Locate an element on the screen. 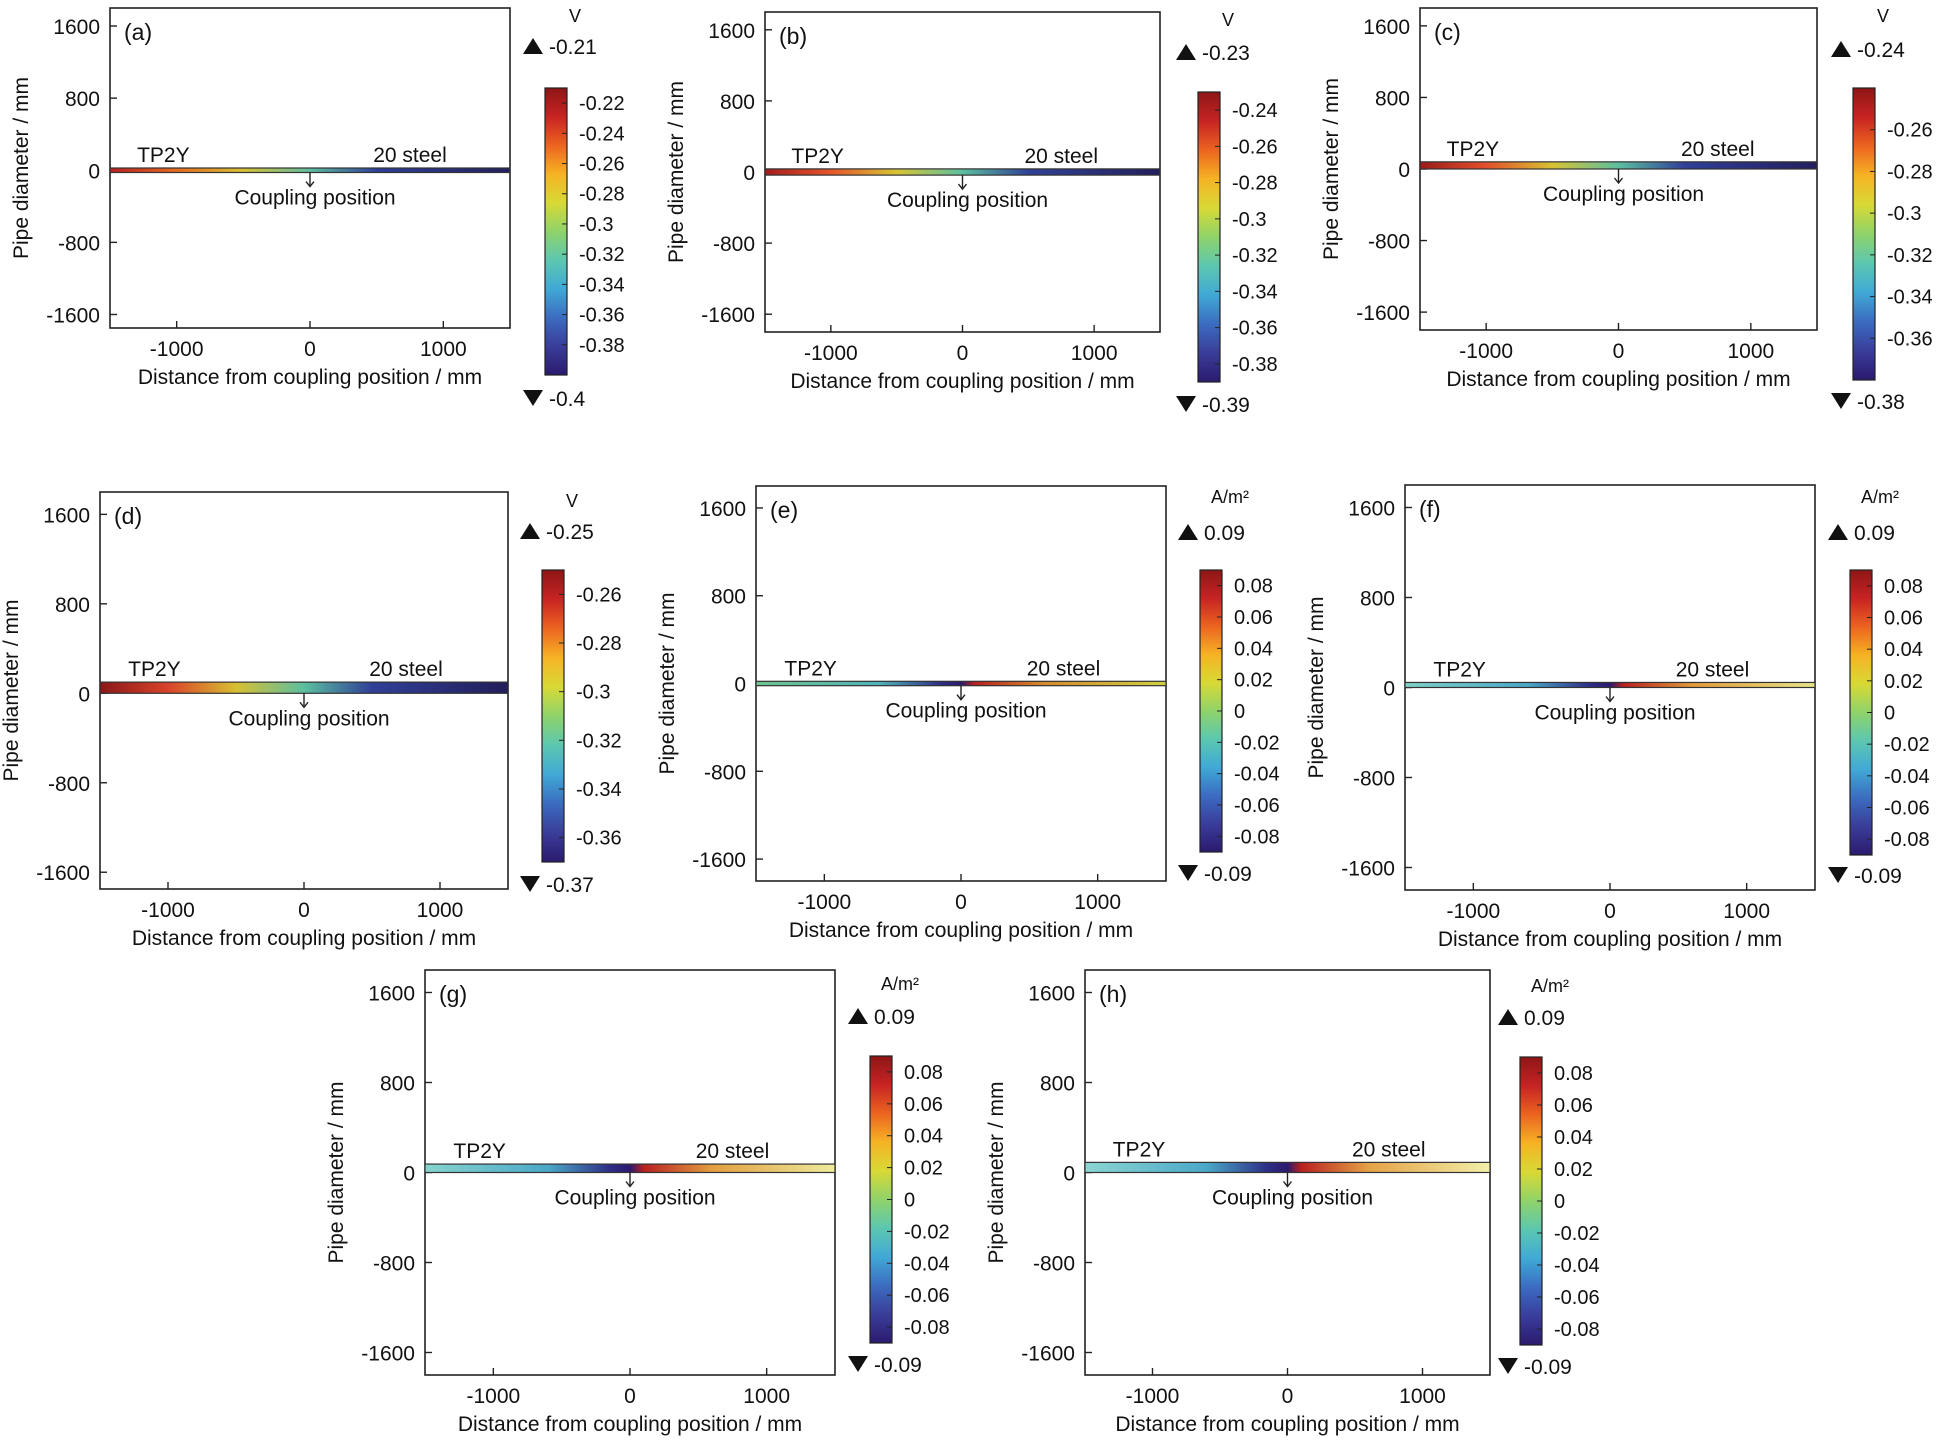 The height and width of the screenshot is (1442, 1949). colorbar-max-label: 0.09 is located at coordinates (1874, 533).